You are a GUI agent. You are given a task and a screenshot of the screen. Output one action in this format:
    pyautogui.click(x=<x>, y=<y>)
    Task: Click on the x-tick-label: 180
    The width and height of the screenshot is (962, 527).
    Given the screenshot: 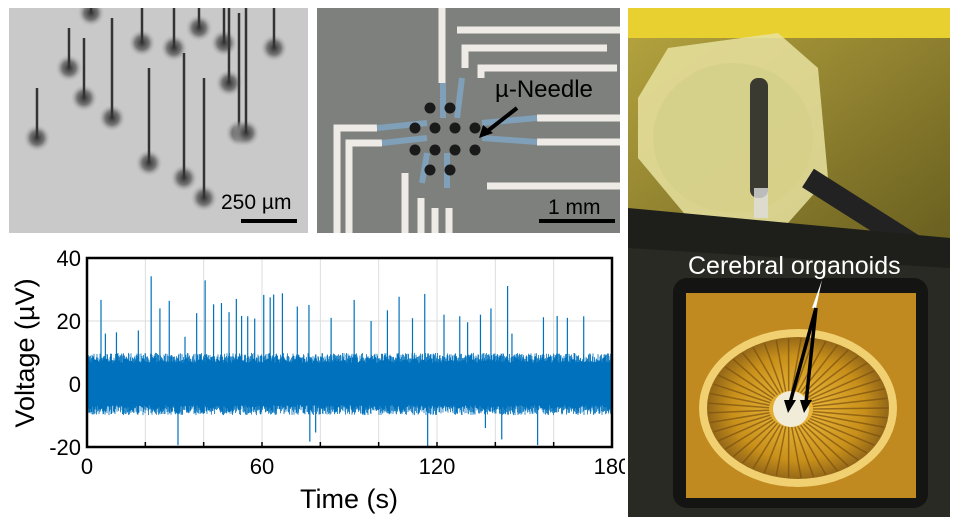 What is the action you would take?
    pyautogui.click(x=609, y=466)
    